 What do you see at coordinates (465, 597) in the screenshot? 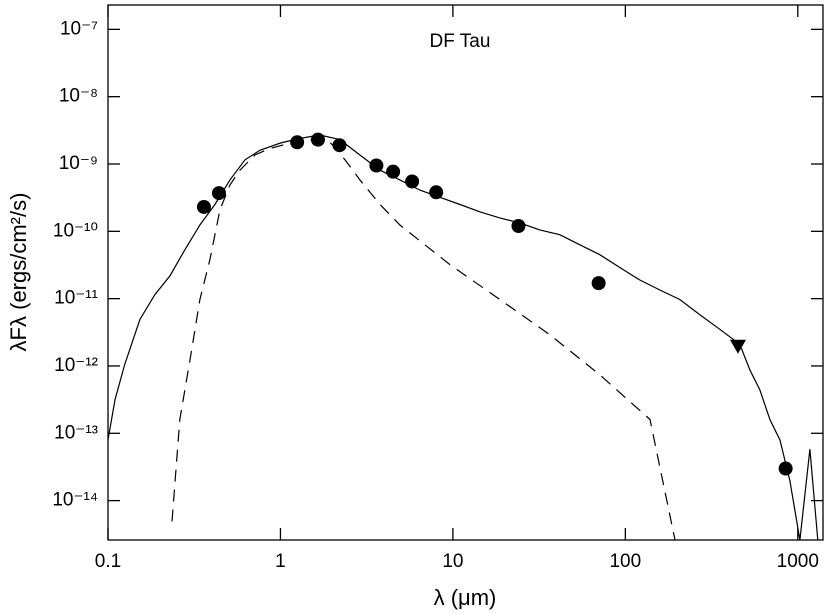
I see `x-axis-label: λ (μm)` at bounding box center [465, 597].